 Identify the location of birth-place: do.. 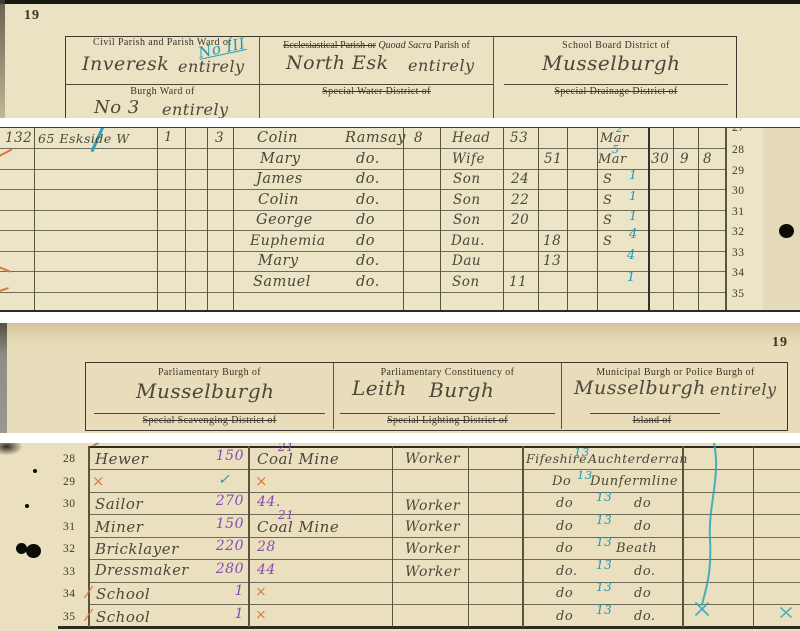
(645, 571).